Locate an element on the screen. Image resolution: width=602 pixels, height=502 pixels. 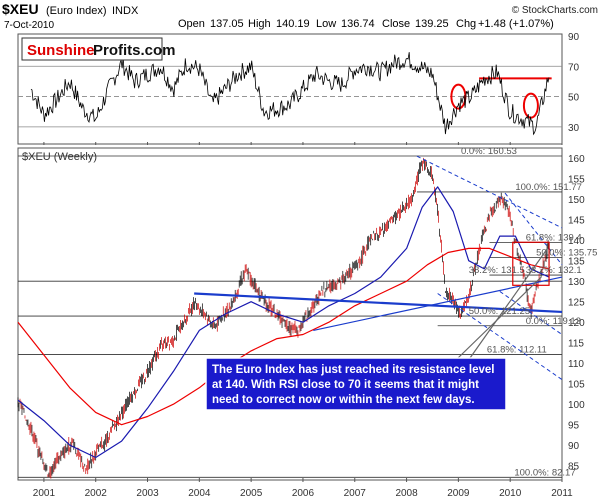
price-tick-label: 105 is located at coordinates (576, 385).